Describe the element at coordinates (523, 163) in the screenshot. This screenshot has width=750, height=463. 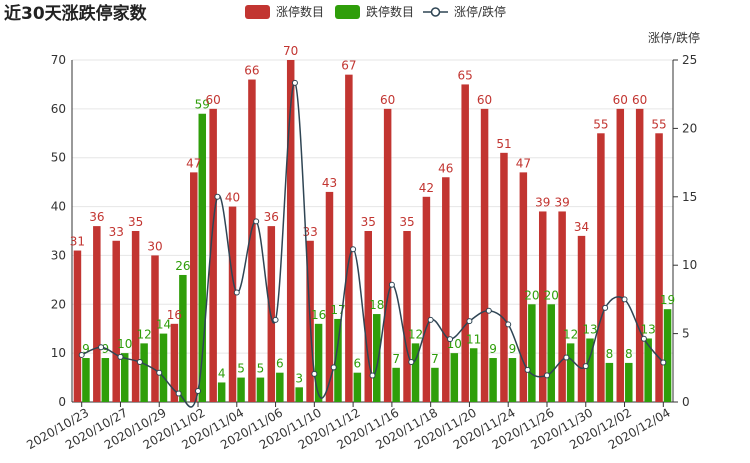
I see `data-label-limit-up: 47` at that location.